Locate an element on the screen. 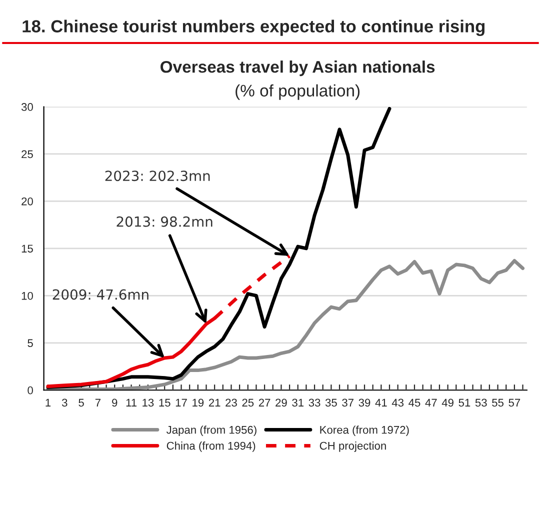  y-tick-label: 15 is located at coordinates (27, 248).